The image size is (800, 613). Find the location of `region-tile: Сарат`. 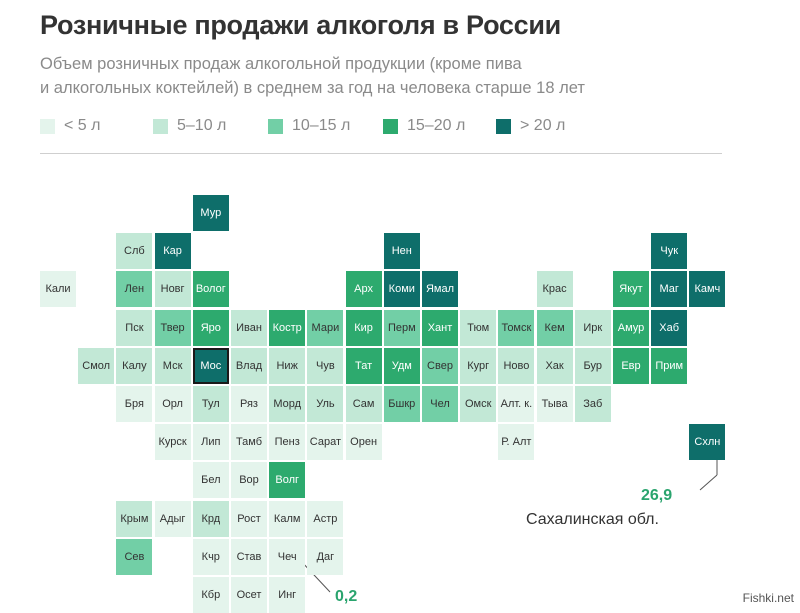

region-tile: Сарат is located at coordinates (325, 442).